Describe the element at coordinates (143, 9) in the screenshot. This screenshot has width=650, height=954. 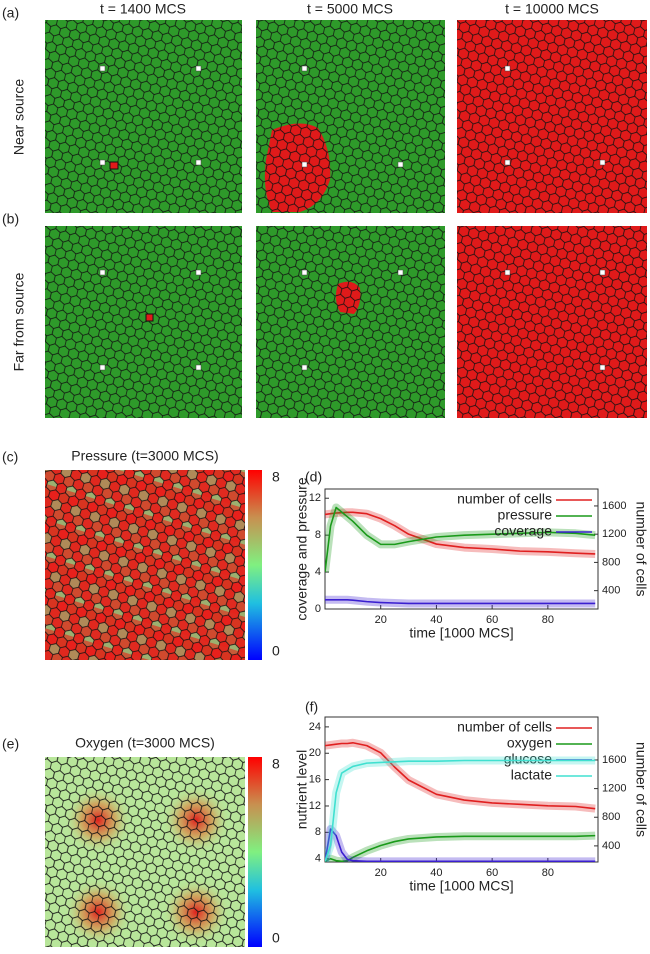
I see `column-title: t = 1400 MCS` at that location.